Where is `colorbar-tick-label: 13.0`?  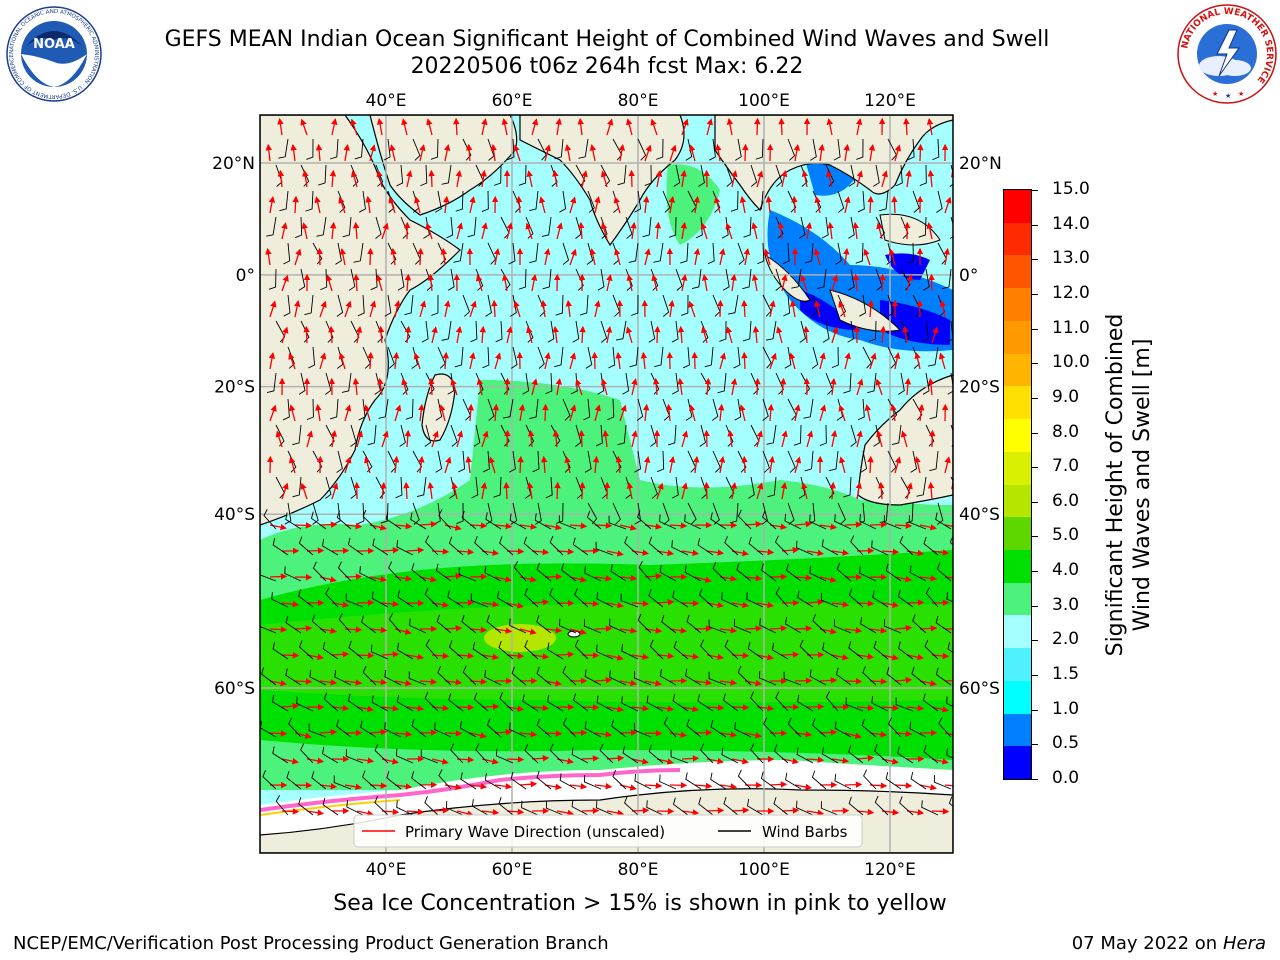 colorbar-tick-label: 13.0 is located at coordinates (1071, 258).